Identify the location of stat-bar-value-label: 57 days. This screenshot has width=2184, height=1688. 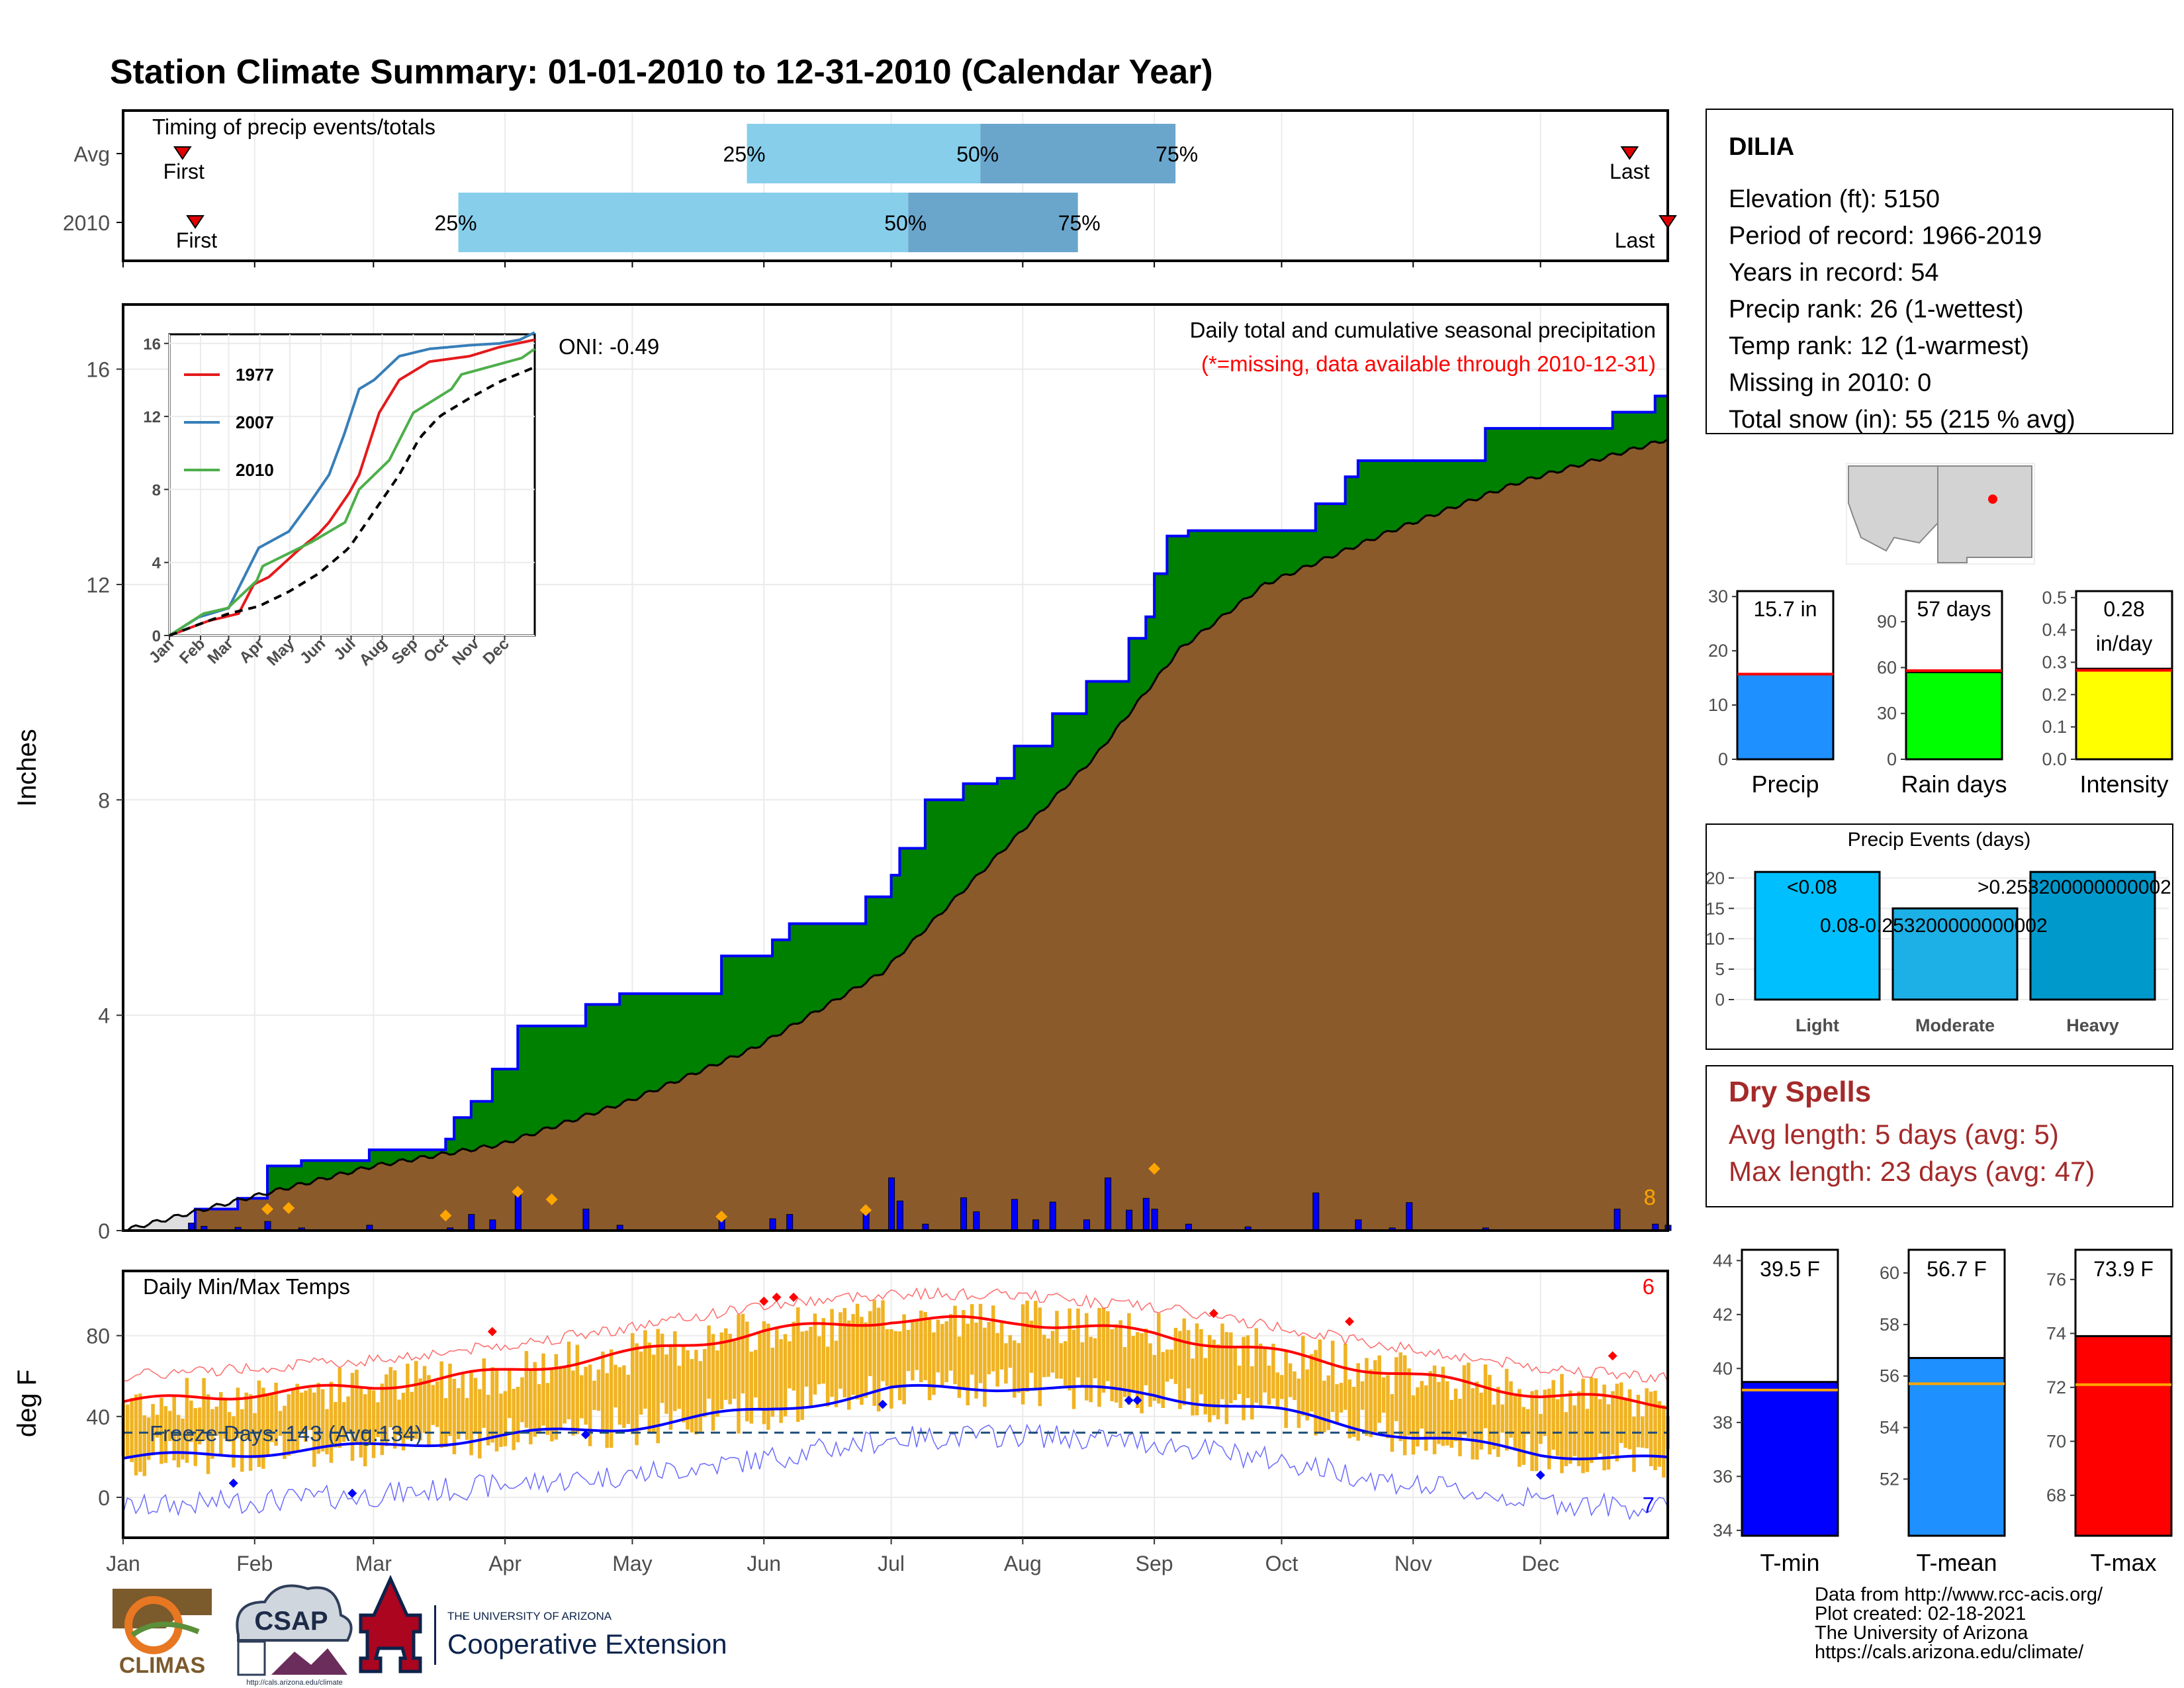
(1954, 609).